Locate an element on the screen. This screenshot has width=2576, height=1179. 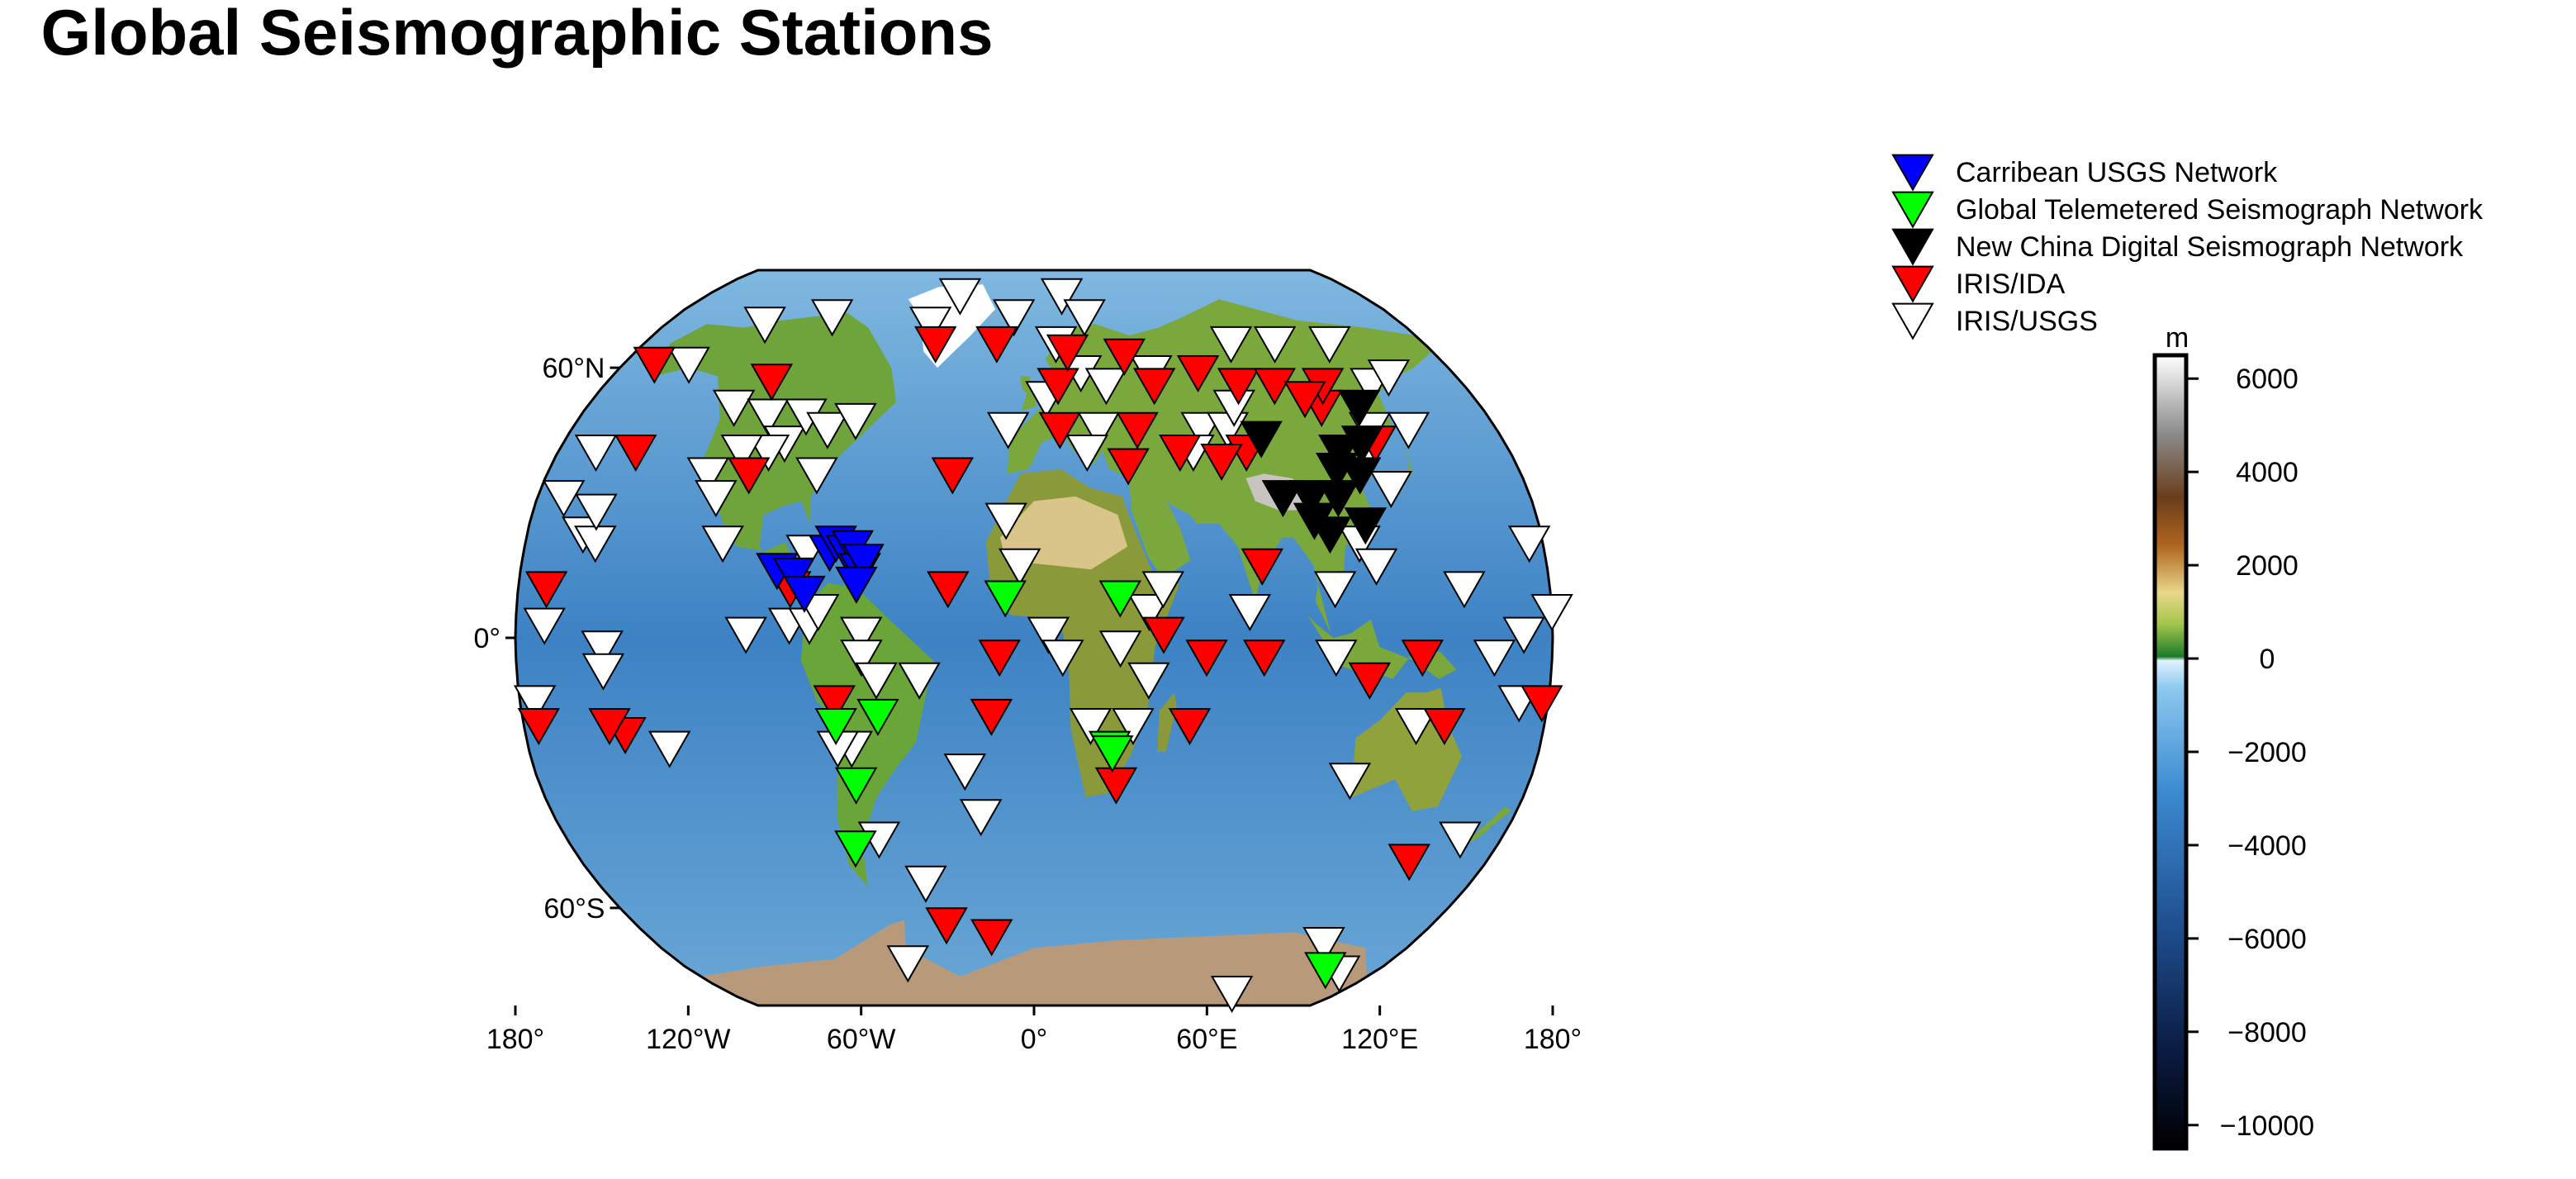
colorbar-tick-label: −2000 is located at coordinates (2267, 753).